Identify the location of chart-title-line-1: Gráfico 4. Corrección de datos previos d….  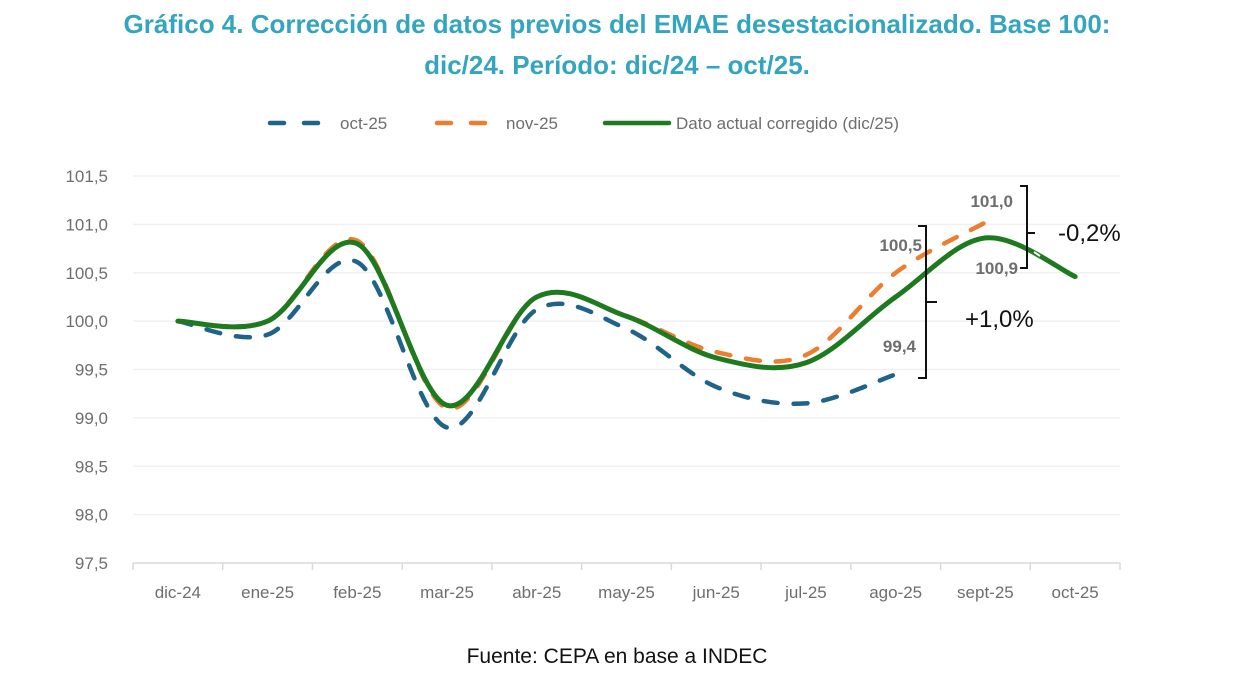
(617, 24).